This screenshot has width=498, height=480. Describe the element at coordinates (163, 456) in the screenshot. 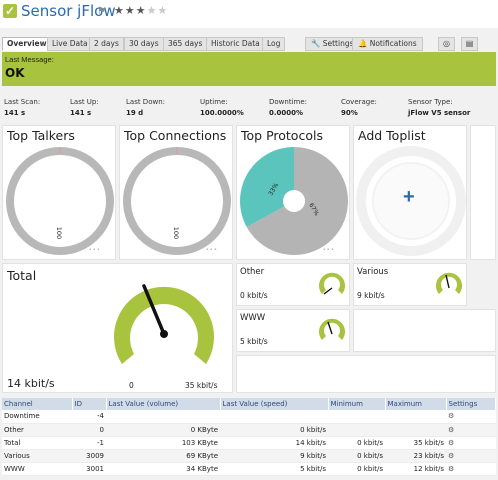

I see `cell-volume: 69 KByte` at that location.